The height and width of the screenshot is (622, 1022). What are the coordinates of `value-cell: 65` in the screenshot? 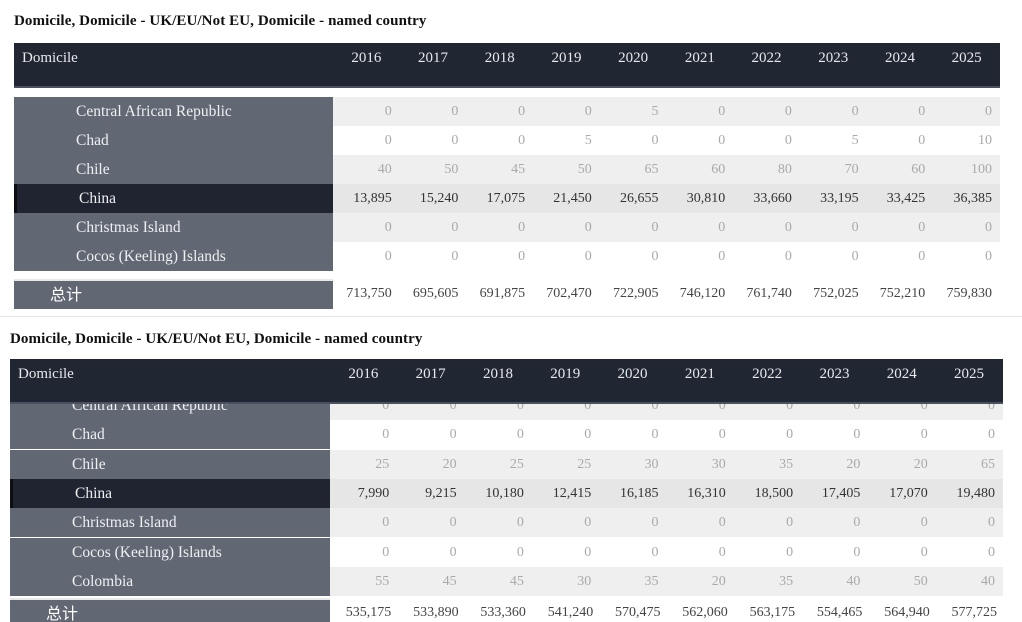 It's located at (651, 169).